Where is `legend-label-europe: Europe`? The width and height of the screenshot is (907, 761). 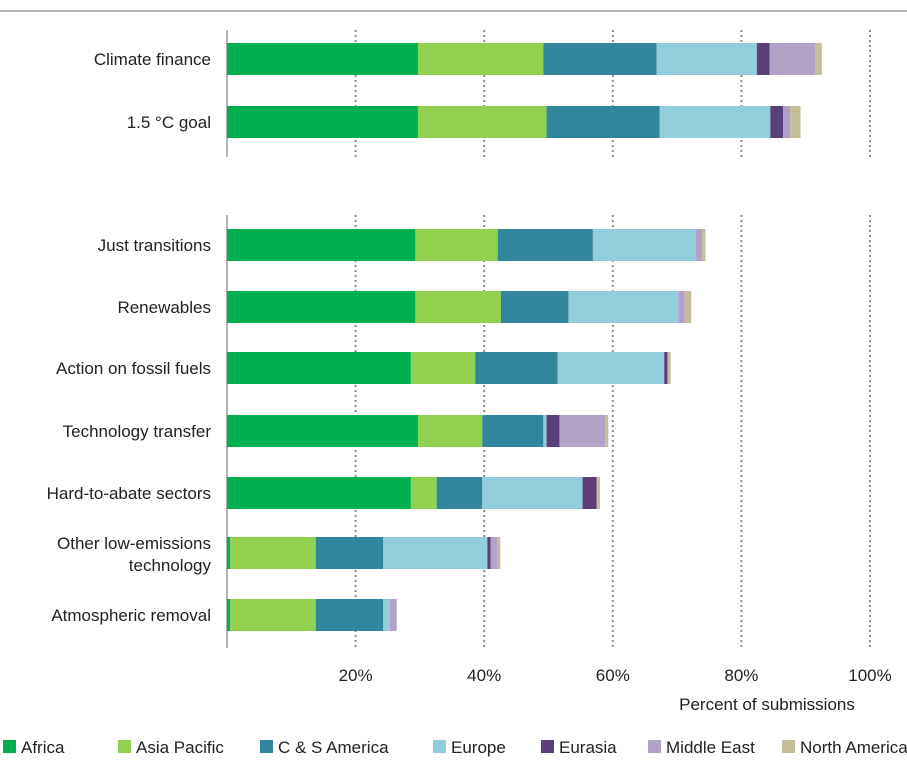
legend-label-europe: Europe is located at coordinates (478, 747).